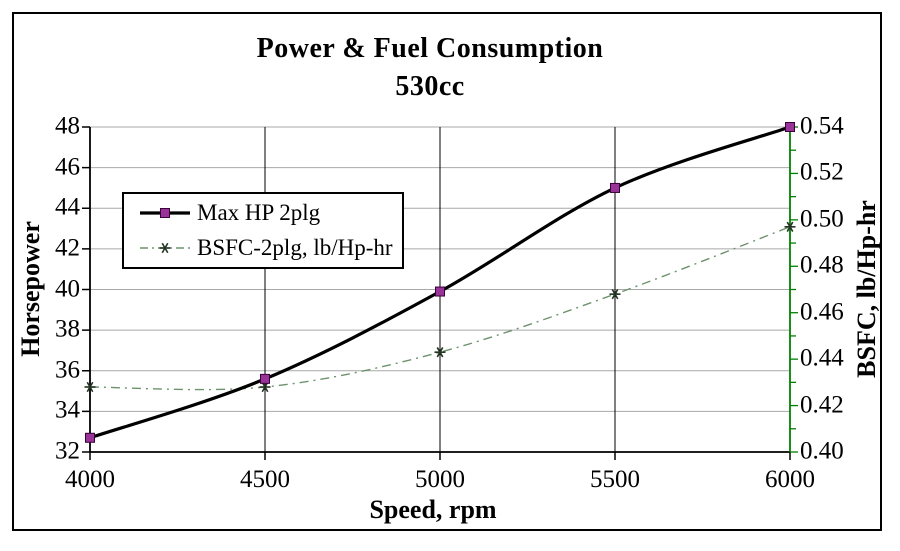  What do you see at coordinates (615, 479) in the screenshot?
I see `x-tick-label-5500: 5500` at bounding box center [615, 479].